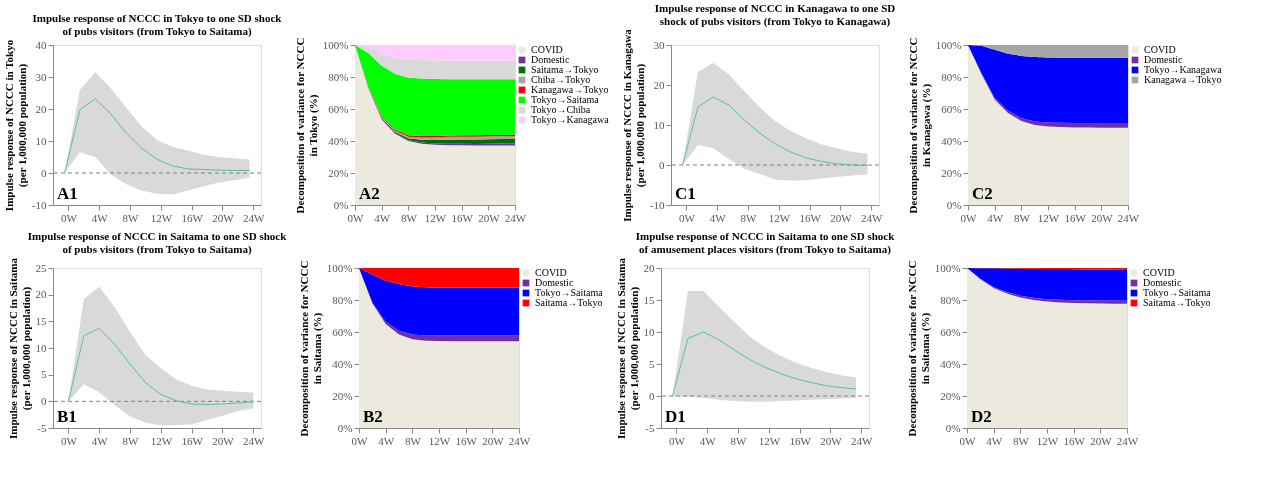 This screenshot has width=1285, height=489. I want to click on y-axis-title: Impulse response of NCCC in Kanagawa (per 1,000,000 population), so click(633, 125).